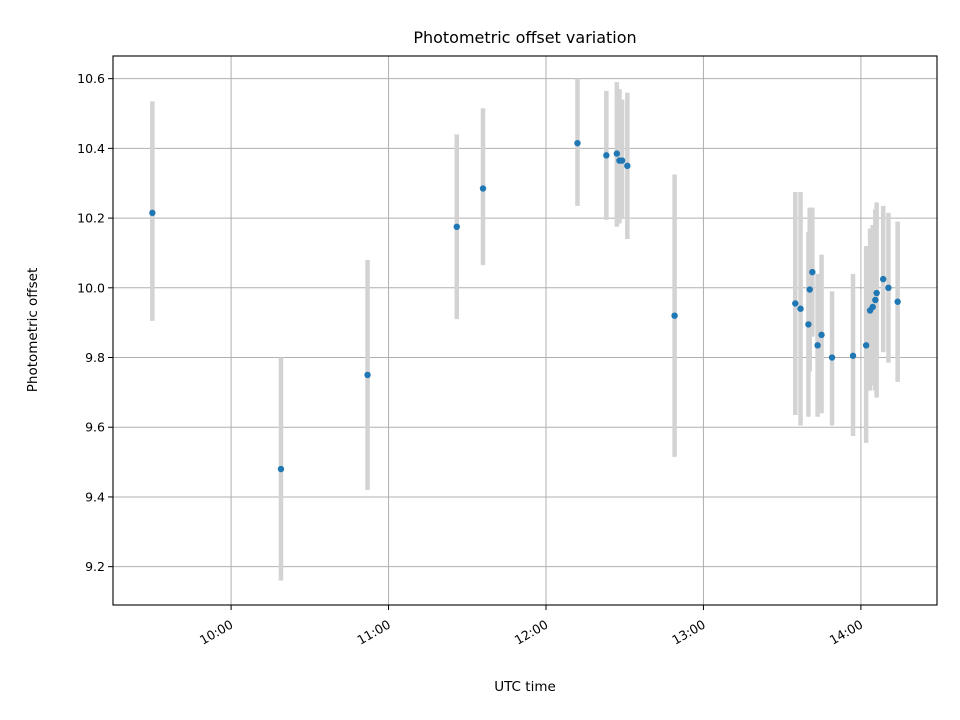  I want to click on y-tick-label: 9.4, so click(95, 496).